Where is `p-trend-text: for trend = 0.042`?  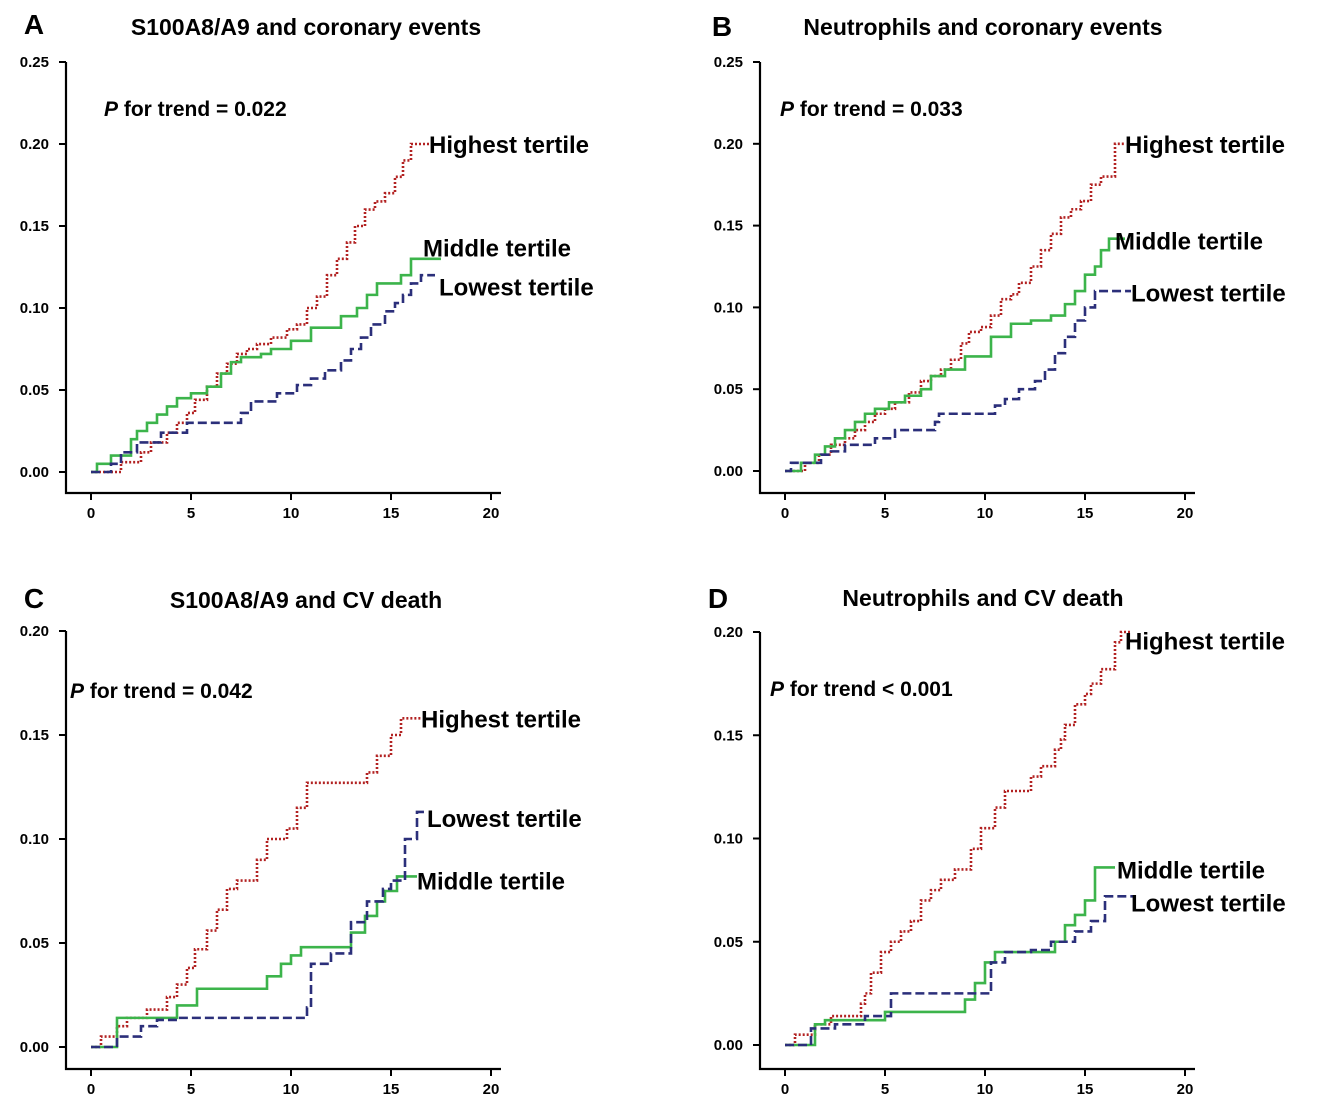
p-trend-text: for trend = 0.042 is located at coordinates (168, 691).